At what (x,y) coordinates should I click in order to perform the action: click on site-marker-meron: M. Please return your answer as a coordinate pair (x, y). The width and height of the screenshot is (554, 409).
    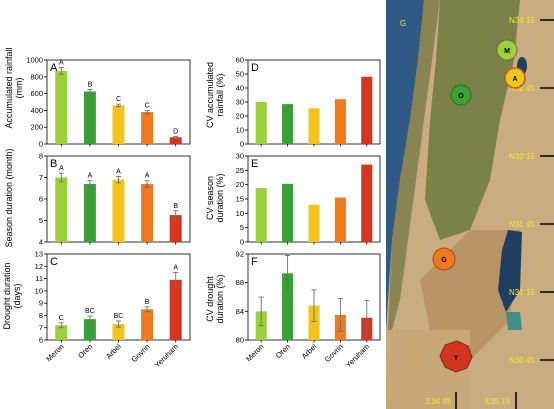
    Looking at the image, I should click on (507, 50).